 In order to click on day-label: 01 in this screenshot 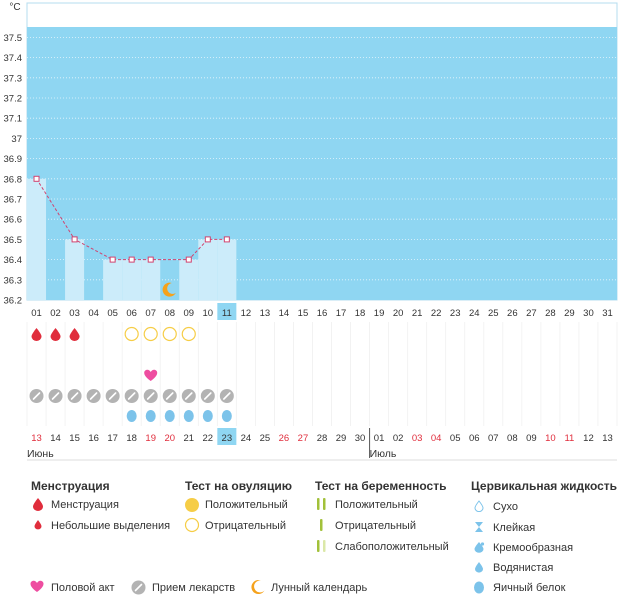, I will do `click(36, 313)`.